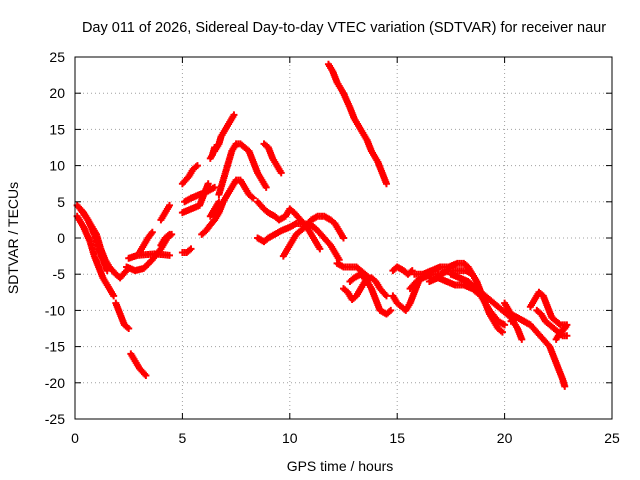  What do you see at coordinates (57, 166) in the screenshot?
I see `y-tick-label: 10` at bounding box center [57, 166].